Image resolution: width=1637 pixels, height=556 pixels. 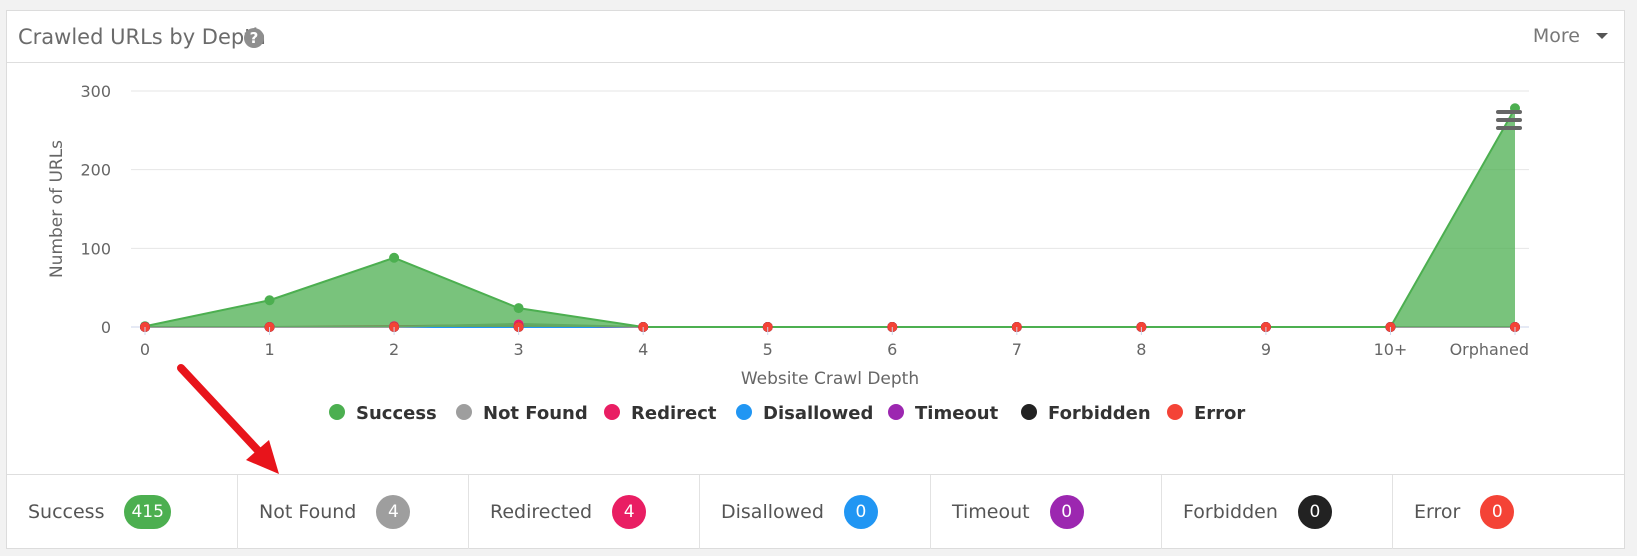 I want to click on stat-redirected: Redirected 4, so click(x=584, y=512).